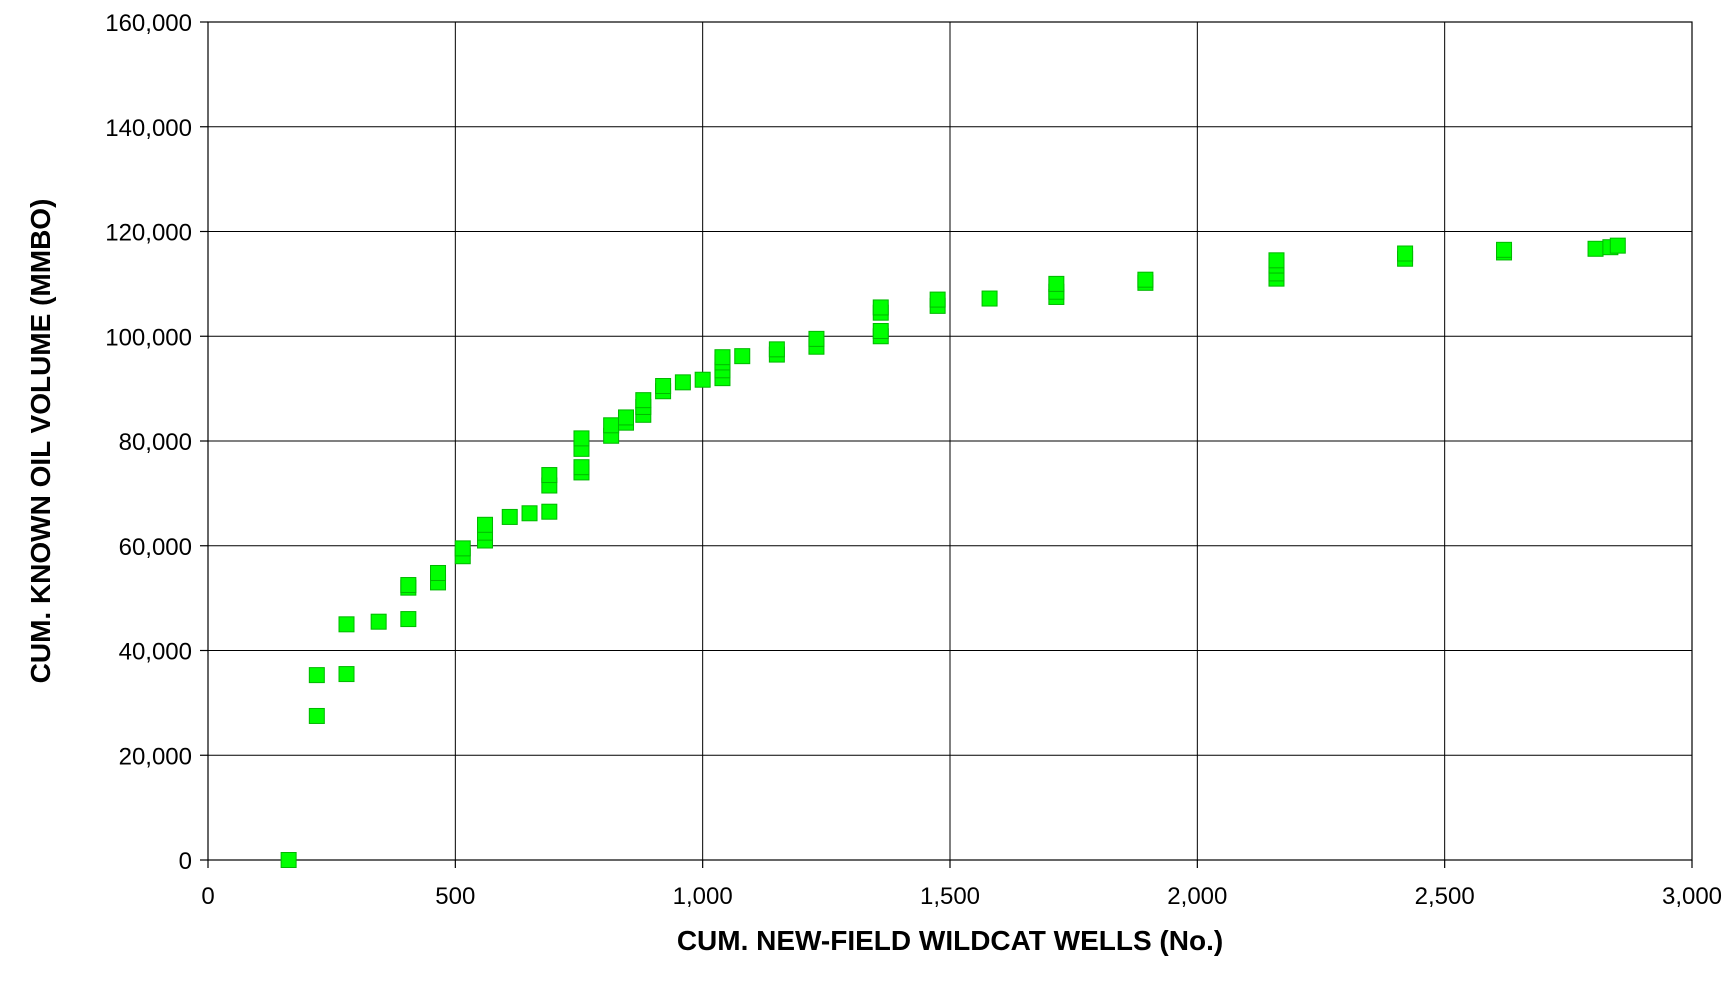 The width and height of the screenshot is (1734, 984). I want to click on x-tick-labels: 0 500 1,000 1,500 2,000 2,500 3,000, so click(961, 896).